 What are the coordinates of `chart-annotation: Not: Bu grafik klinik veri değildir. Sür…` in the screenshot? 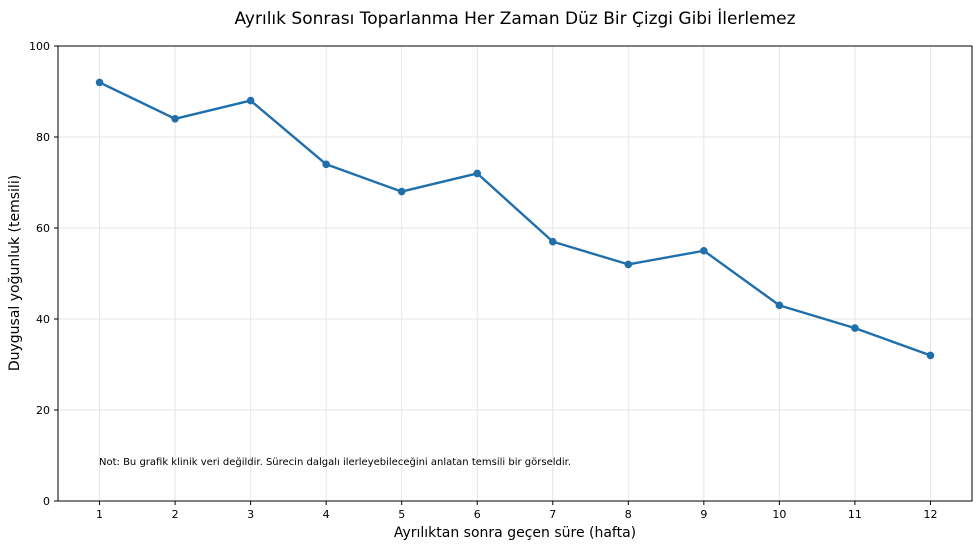 It's located at (335, 462).